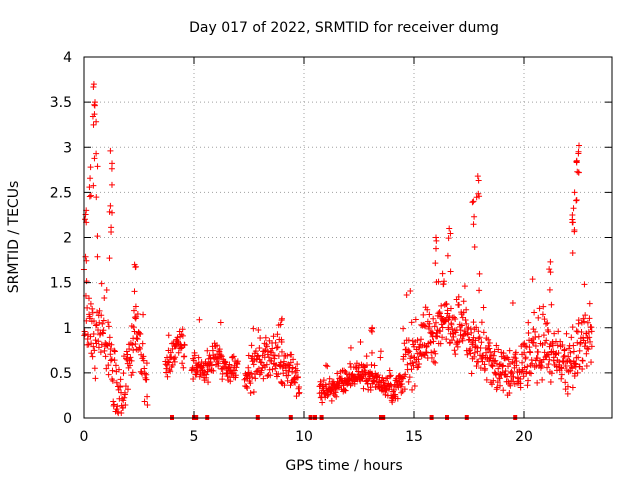 The image size is (640, 480). I want to click on y-axis-label: SRMTID / TECUs, so click(14, 237).